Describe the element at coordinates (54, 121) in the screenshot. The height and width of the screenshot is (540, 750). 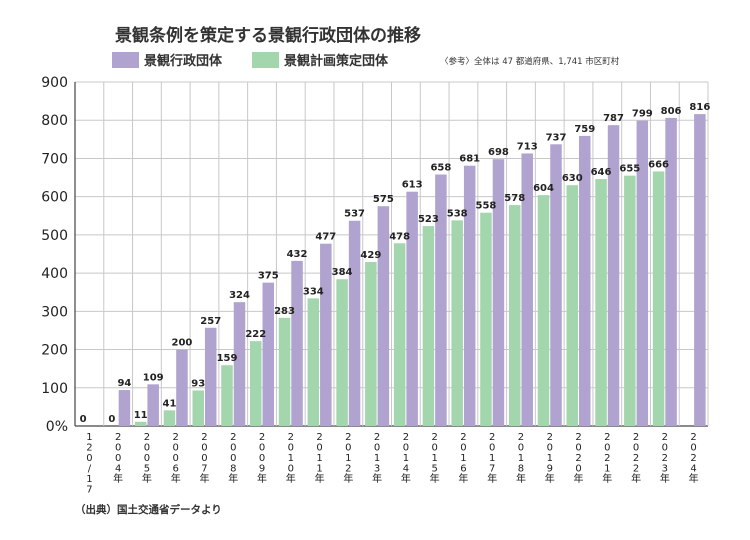
I see `y-tick-label: 800` at that location.